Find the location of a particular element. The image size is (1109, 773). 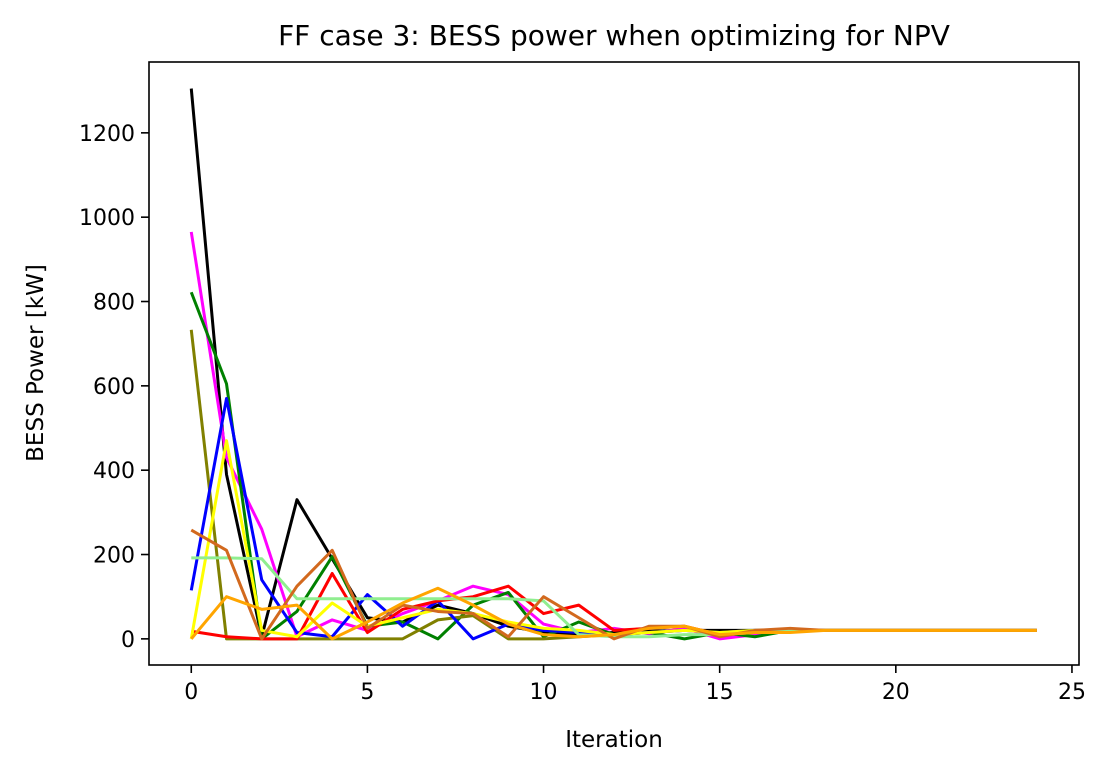

x-tick-label: 5 is located at coordinates (367, 692).